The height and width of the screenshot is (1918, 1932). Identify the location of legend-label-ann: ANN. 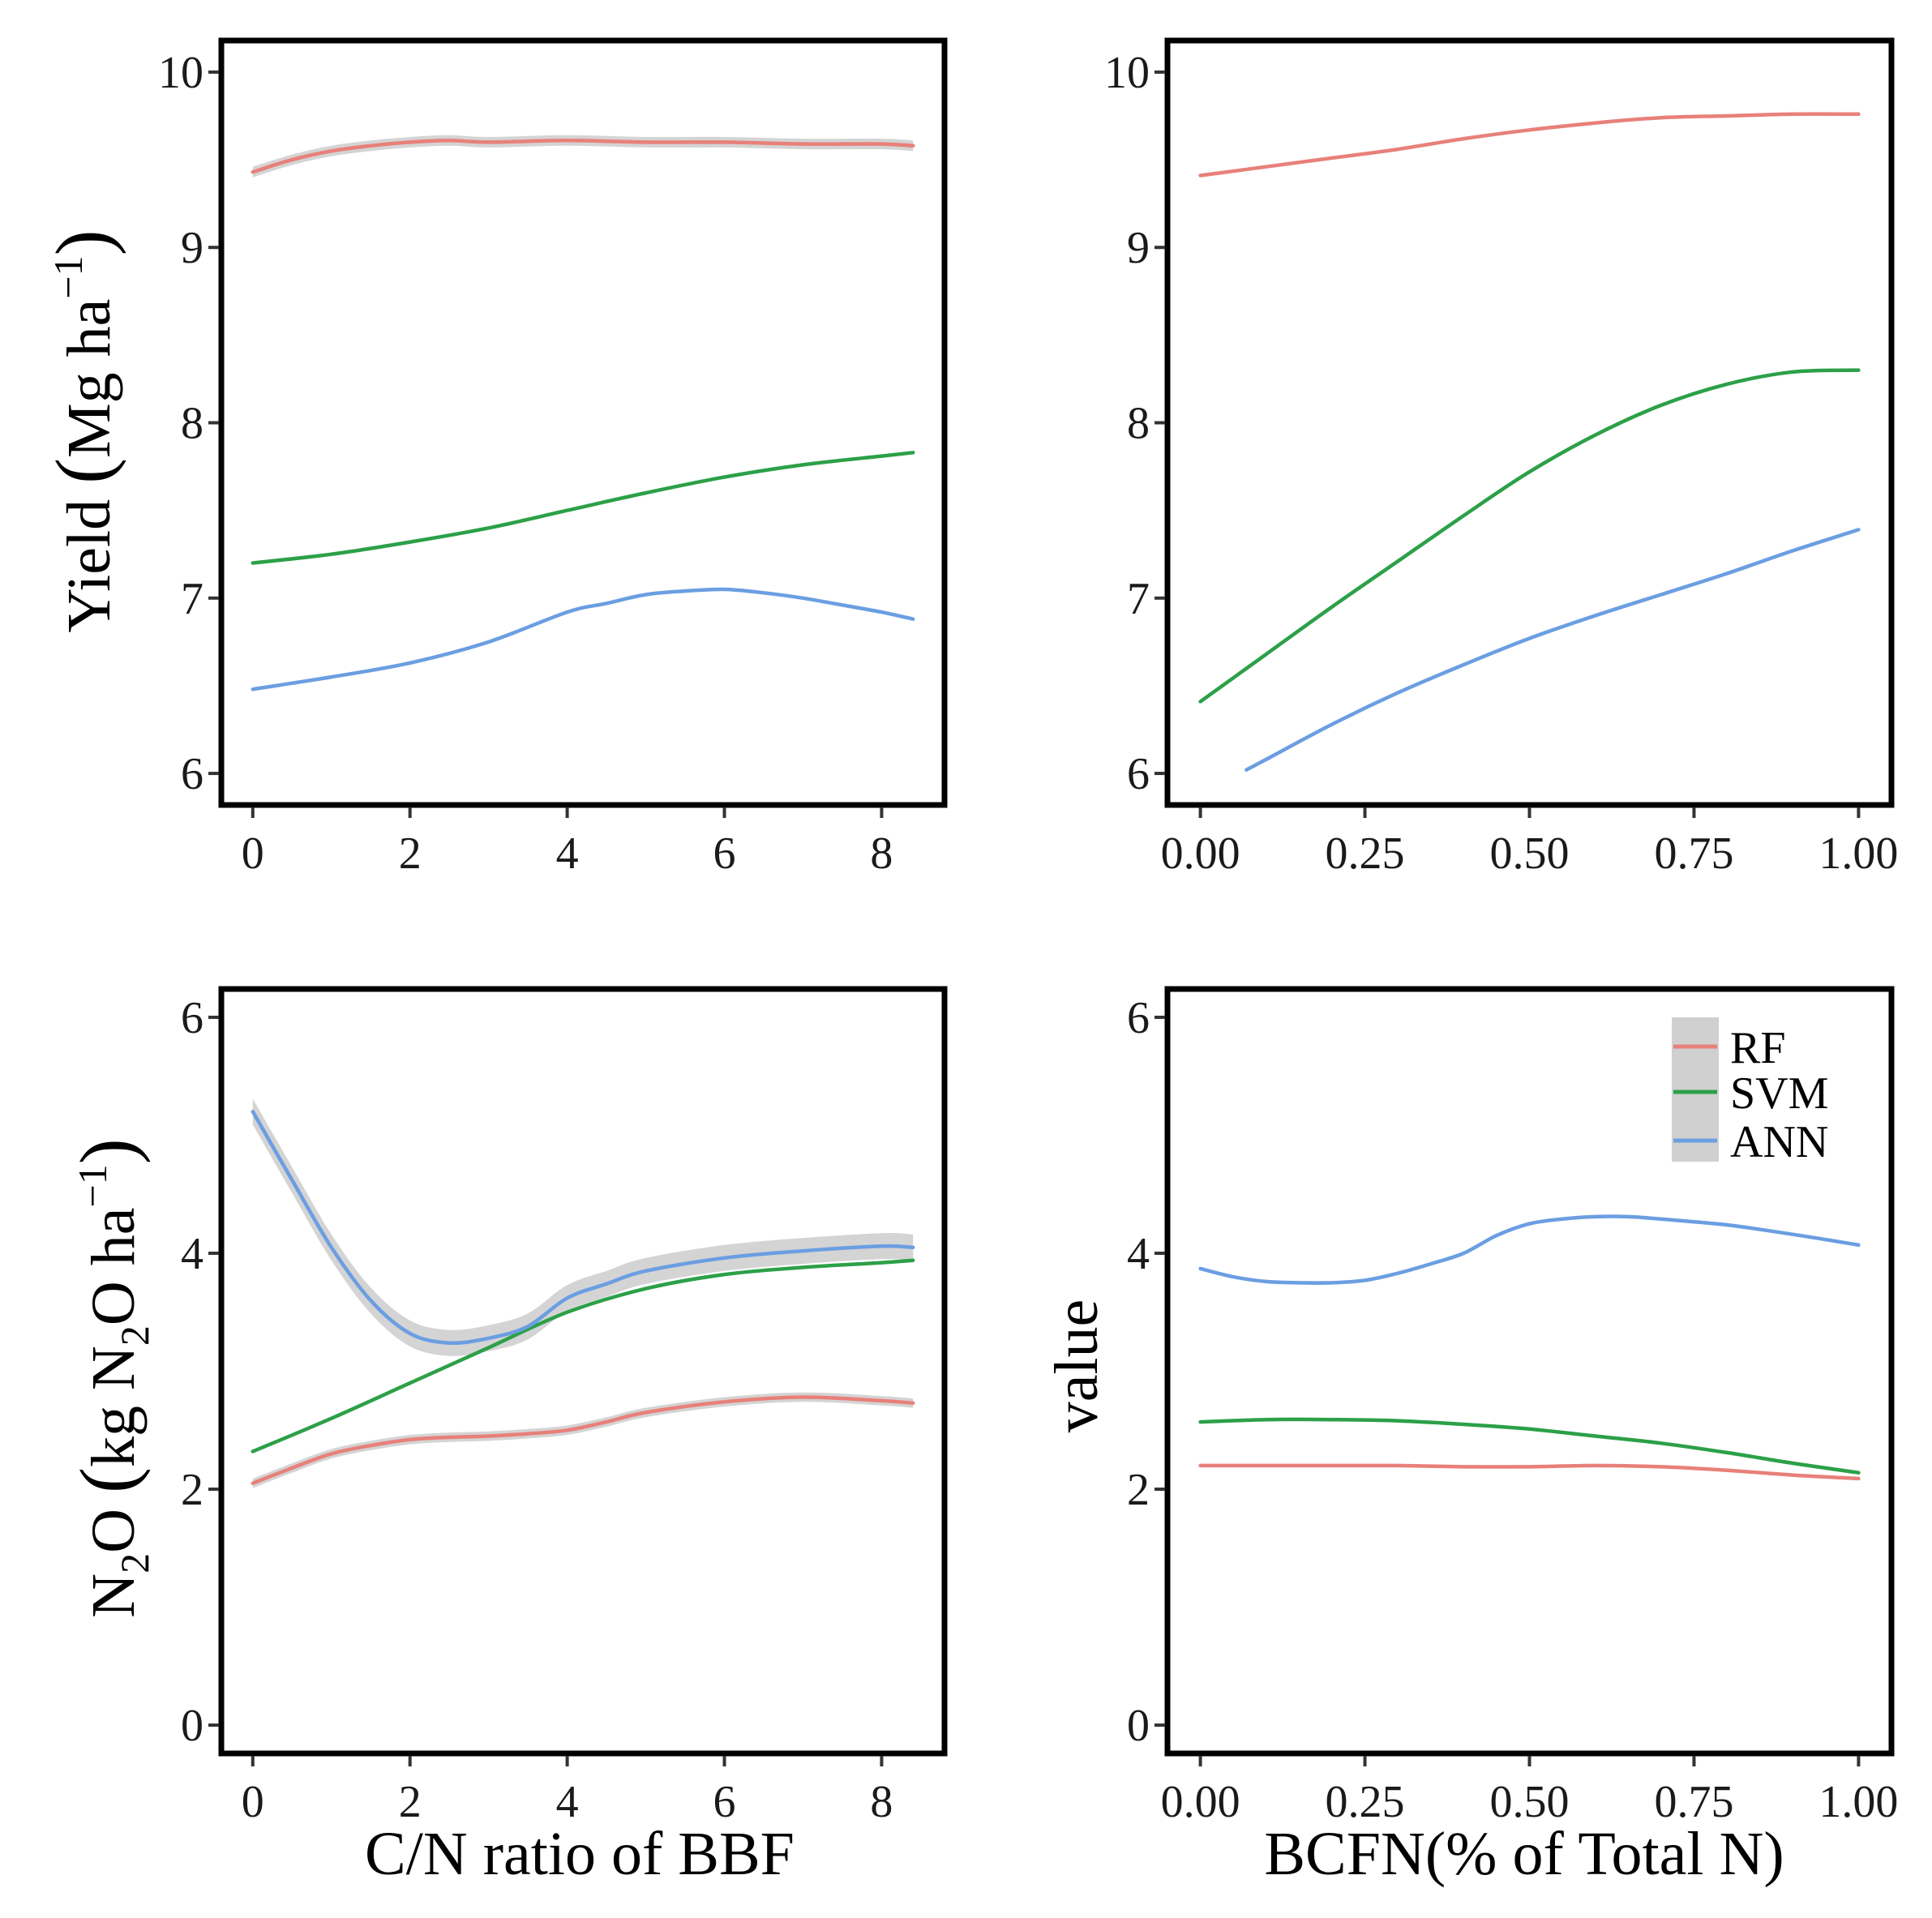
(1779, 1142).